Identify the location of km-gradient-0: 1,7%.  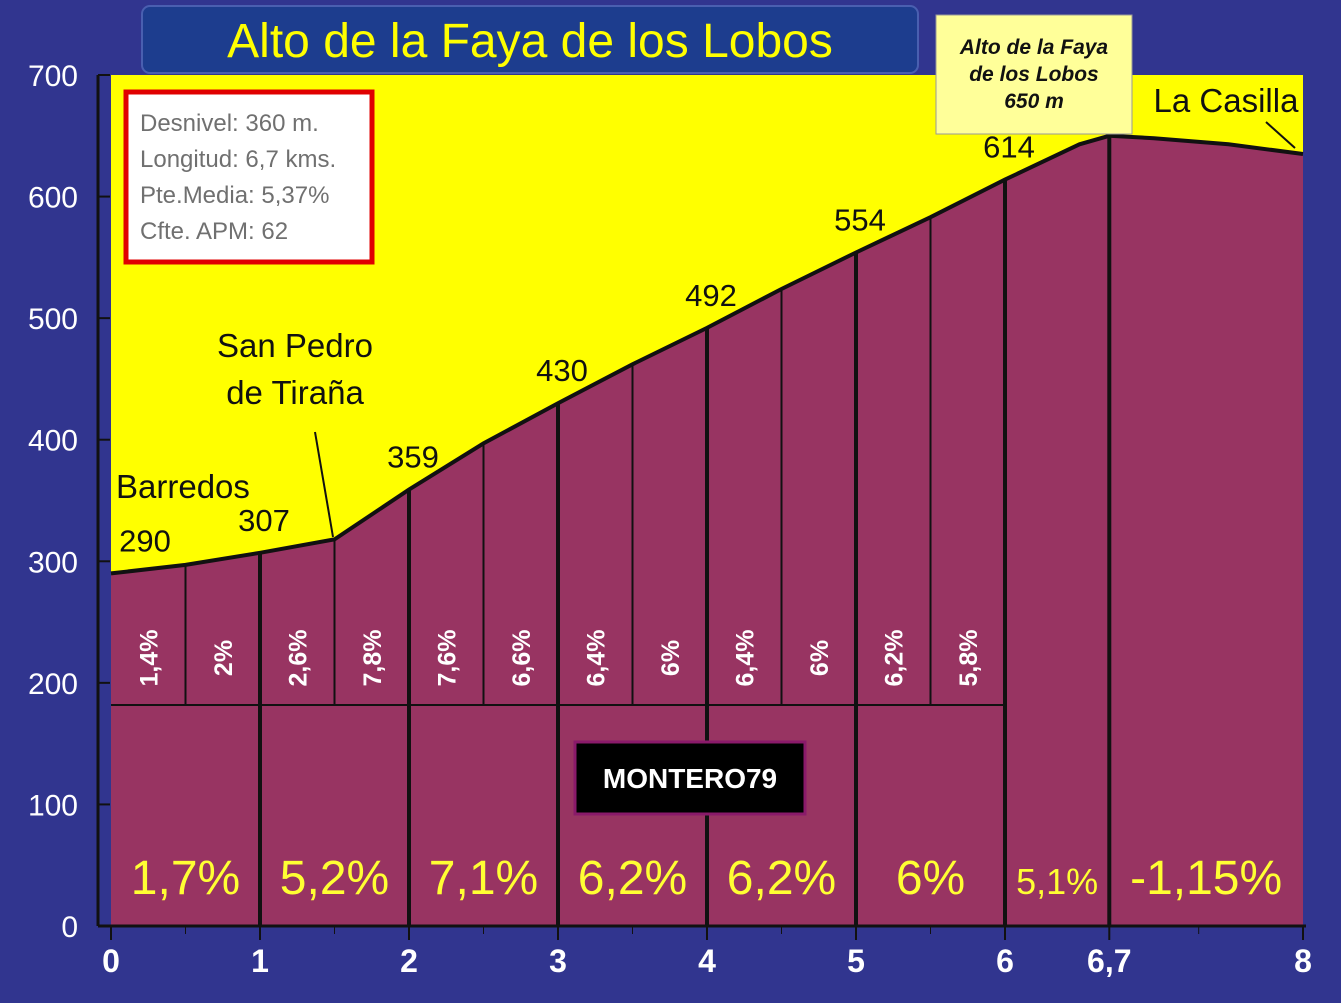
(185, 878).